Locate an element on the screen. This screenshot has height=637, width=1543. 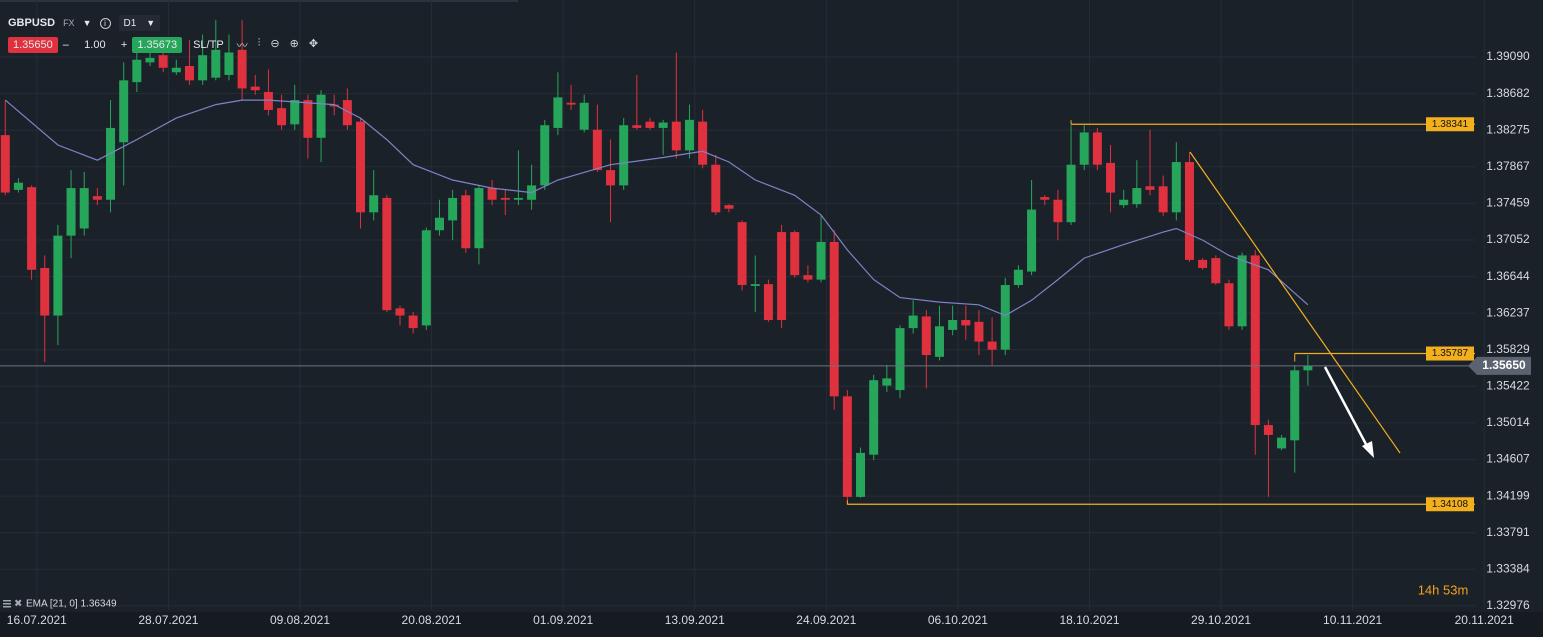
x-tick-label: 28.07.2021 is located at coordinates (168, 620).